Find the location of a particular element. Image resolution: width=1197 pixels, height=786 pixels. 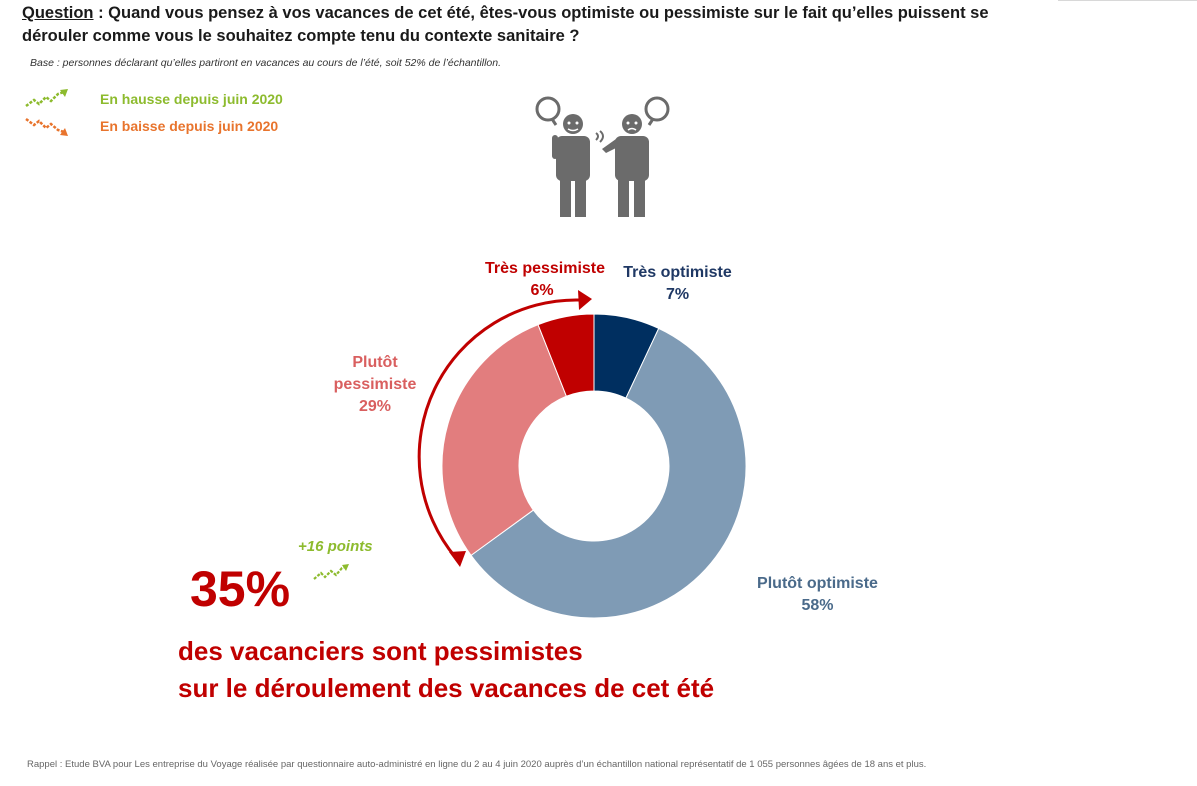

label-plutot-optimiste: Plutôt optimiste 58% is located at coordinates (817, 595).